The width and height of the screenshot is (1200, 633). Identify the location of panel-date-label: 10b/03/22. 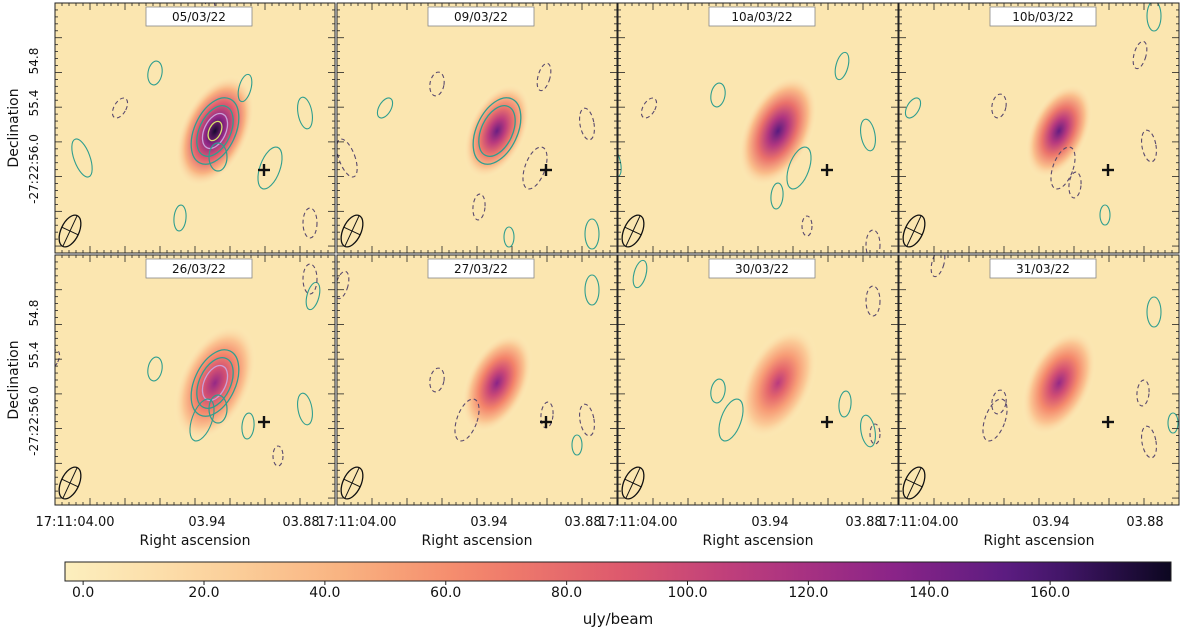
(1043, 17).